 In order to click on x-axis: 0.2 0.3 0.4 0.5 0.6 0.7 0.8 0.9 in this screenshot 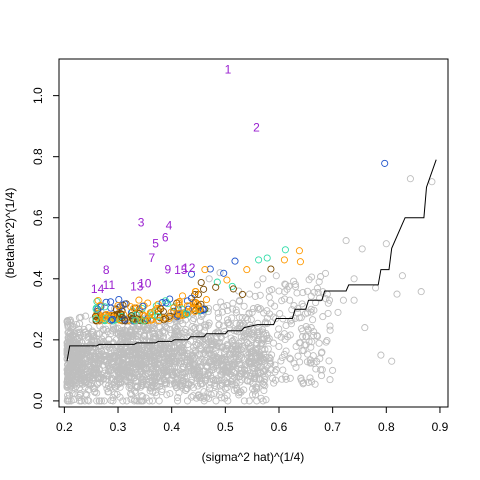, I will do `click(252, 420)`.